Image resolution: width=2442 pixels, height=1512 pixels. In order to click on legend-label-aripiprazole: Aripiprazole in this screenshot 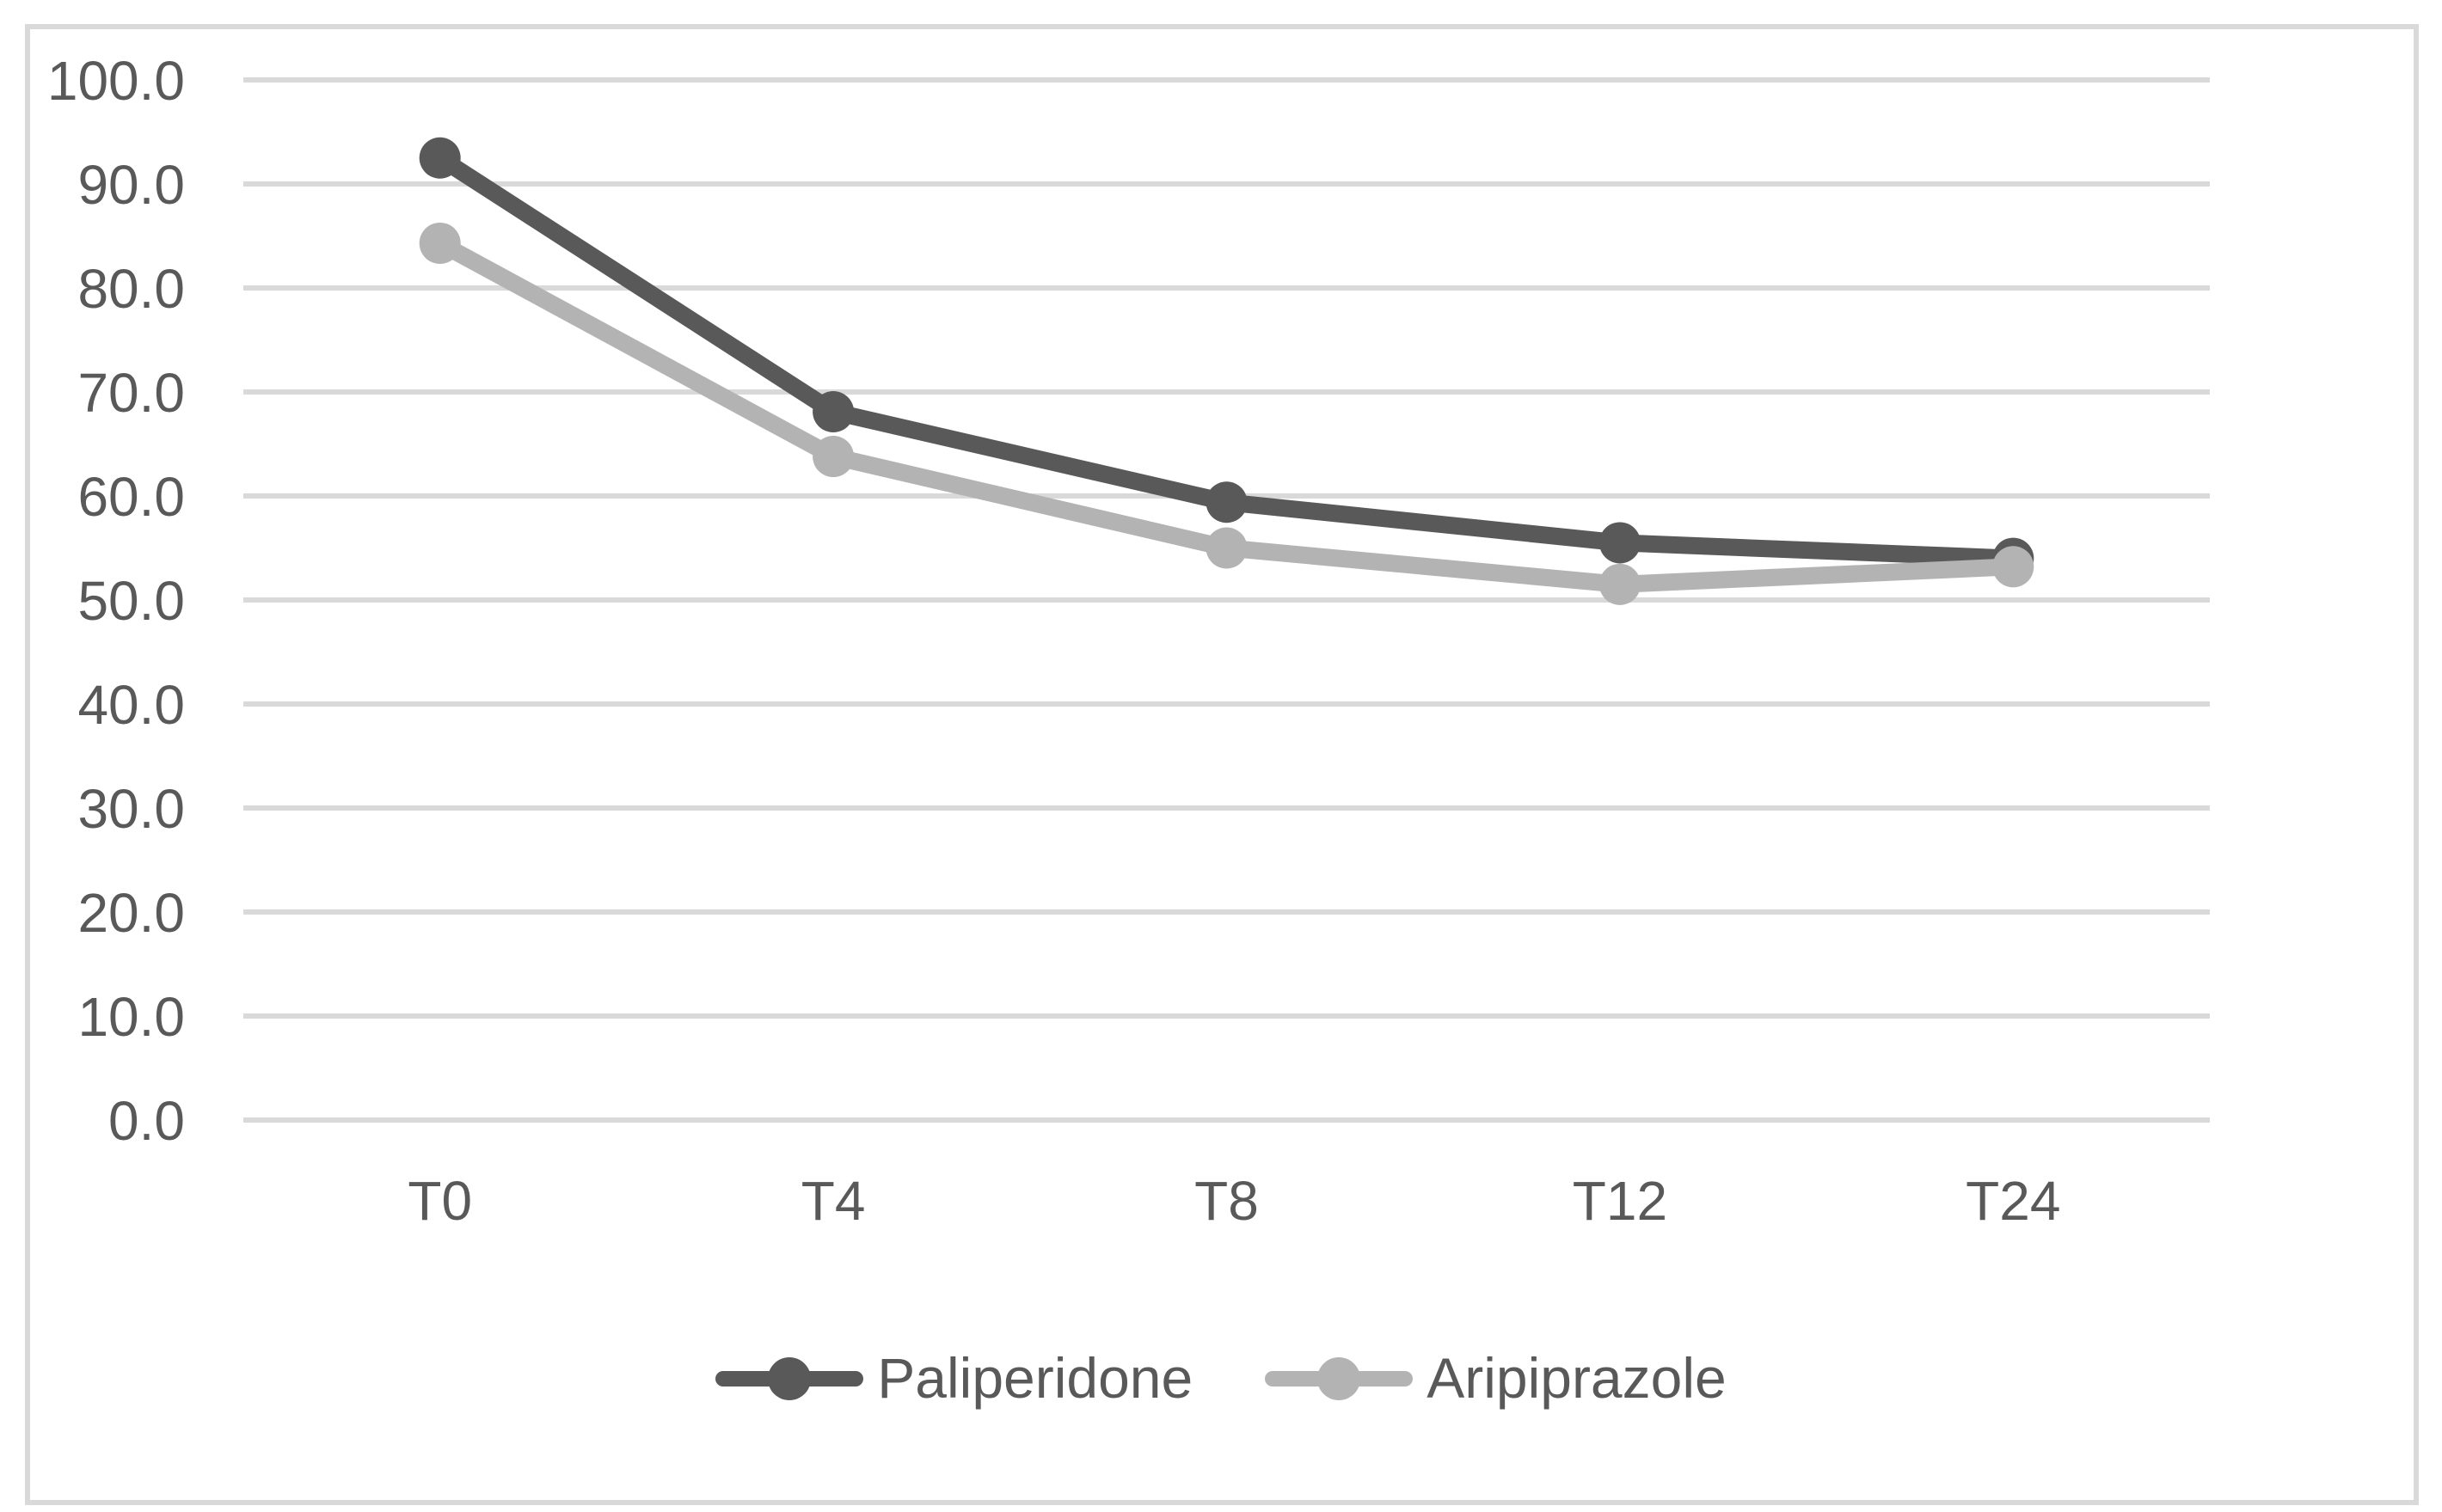, I will do `click(1577, 1378)`.